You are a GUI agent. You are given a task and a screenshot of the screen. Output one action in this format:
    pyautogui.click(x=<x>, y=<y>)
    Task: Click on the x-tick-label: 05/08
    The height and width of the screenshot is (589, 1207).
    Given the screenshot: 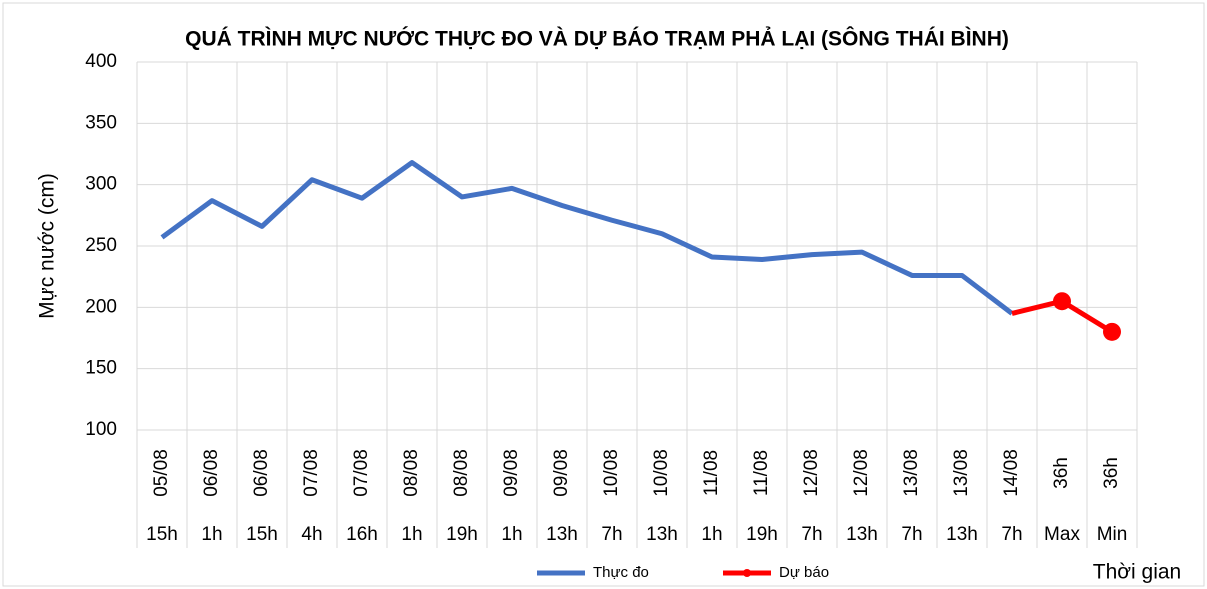 What is the action you would take?
    pyautogui.click(x=161, y=473)
    